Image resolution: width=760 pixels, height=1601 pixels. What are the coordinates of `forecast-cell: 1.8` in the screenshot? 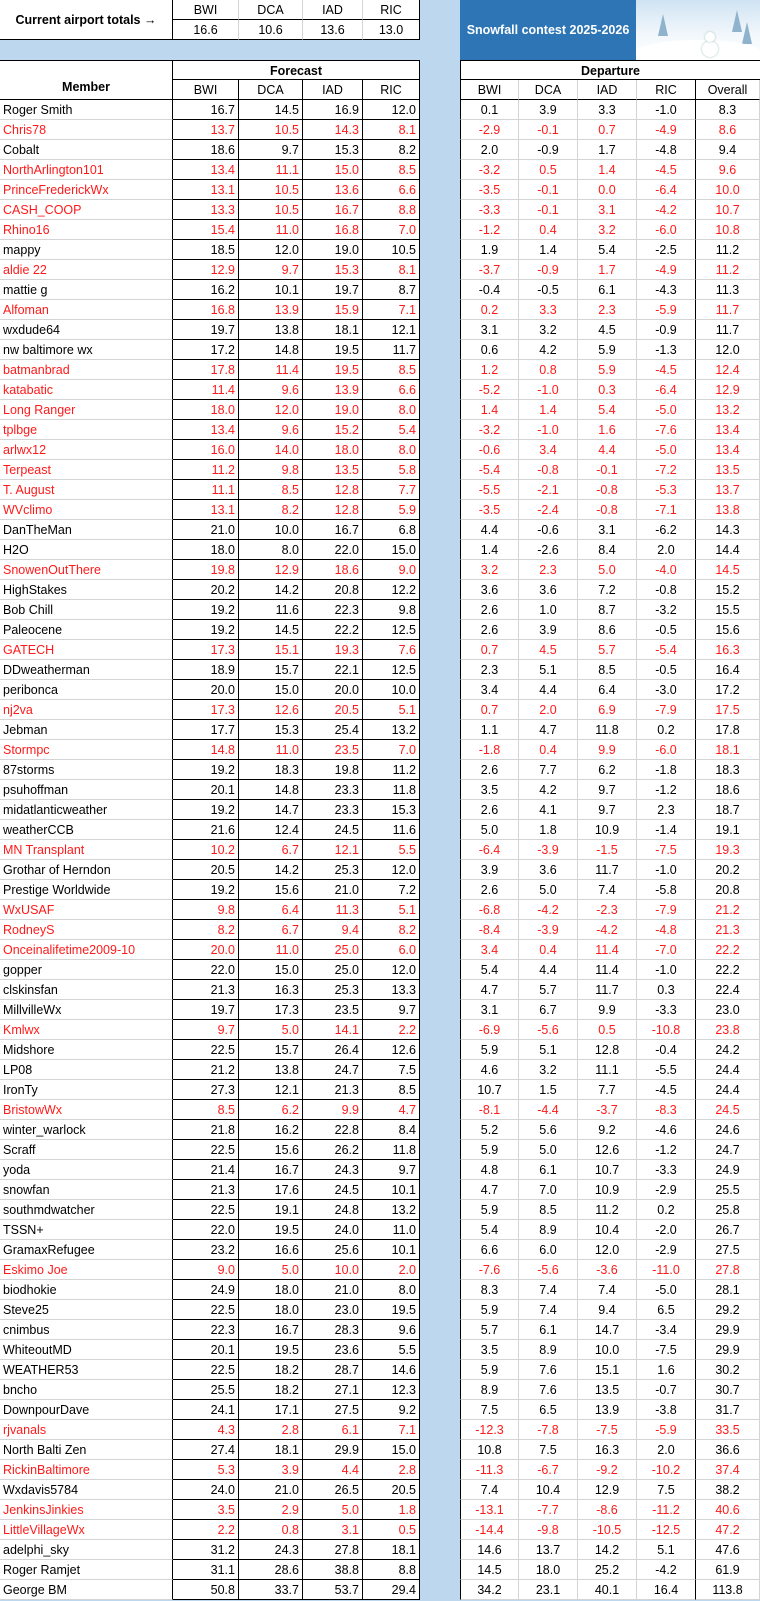 It's located at (391, 1510).